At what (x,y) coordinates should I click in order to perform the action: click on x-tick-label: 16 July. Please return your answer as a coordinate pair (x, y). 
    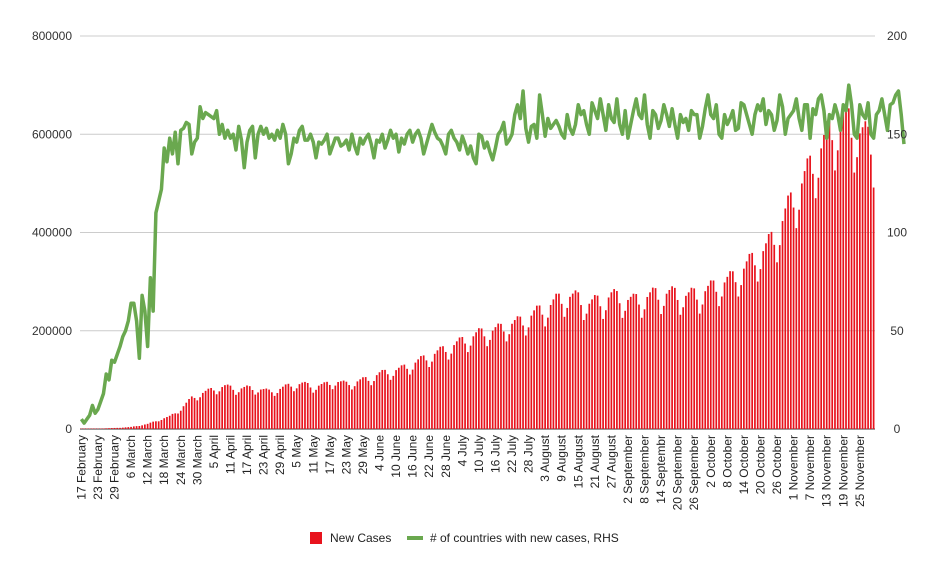
    Looking at the image, I should click on (495, 454).